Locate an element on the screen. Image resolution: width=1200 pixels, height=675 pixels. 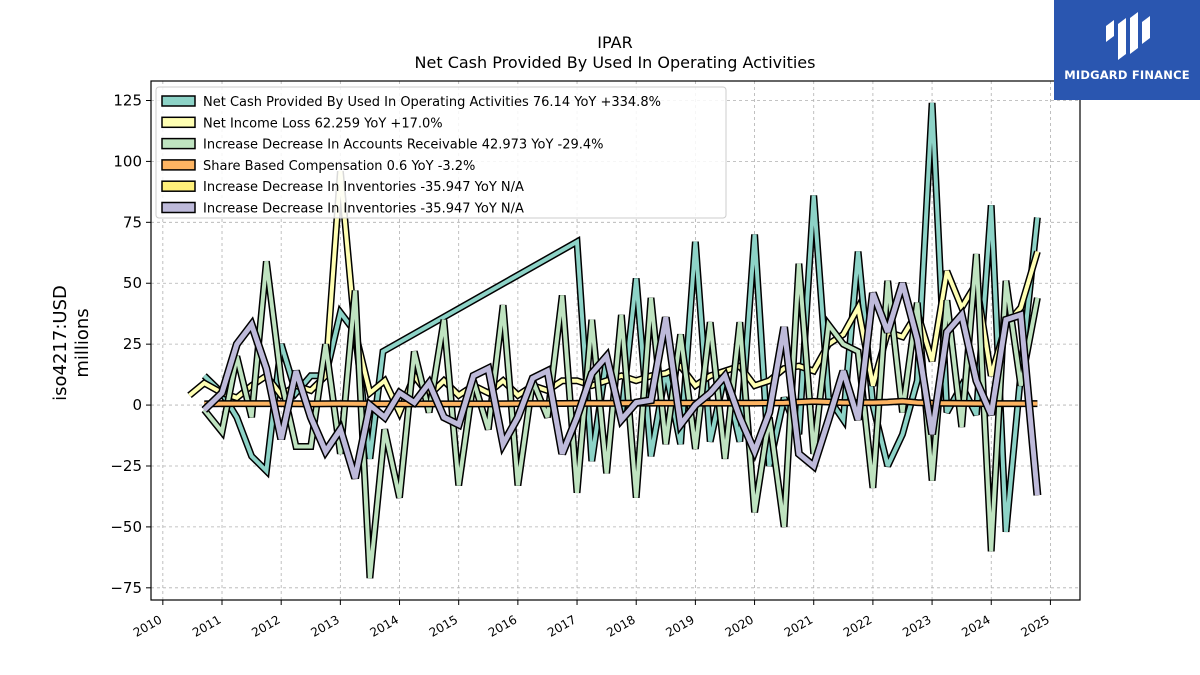
chart-title: IPAR is located at coordinates (614, 42).